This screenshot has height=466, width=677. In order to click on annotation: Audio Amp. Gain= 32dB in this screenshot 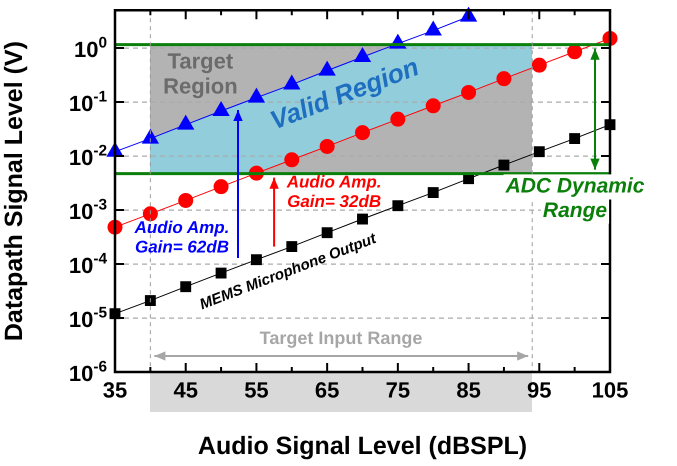, I will do `click(334, 192)`.